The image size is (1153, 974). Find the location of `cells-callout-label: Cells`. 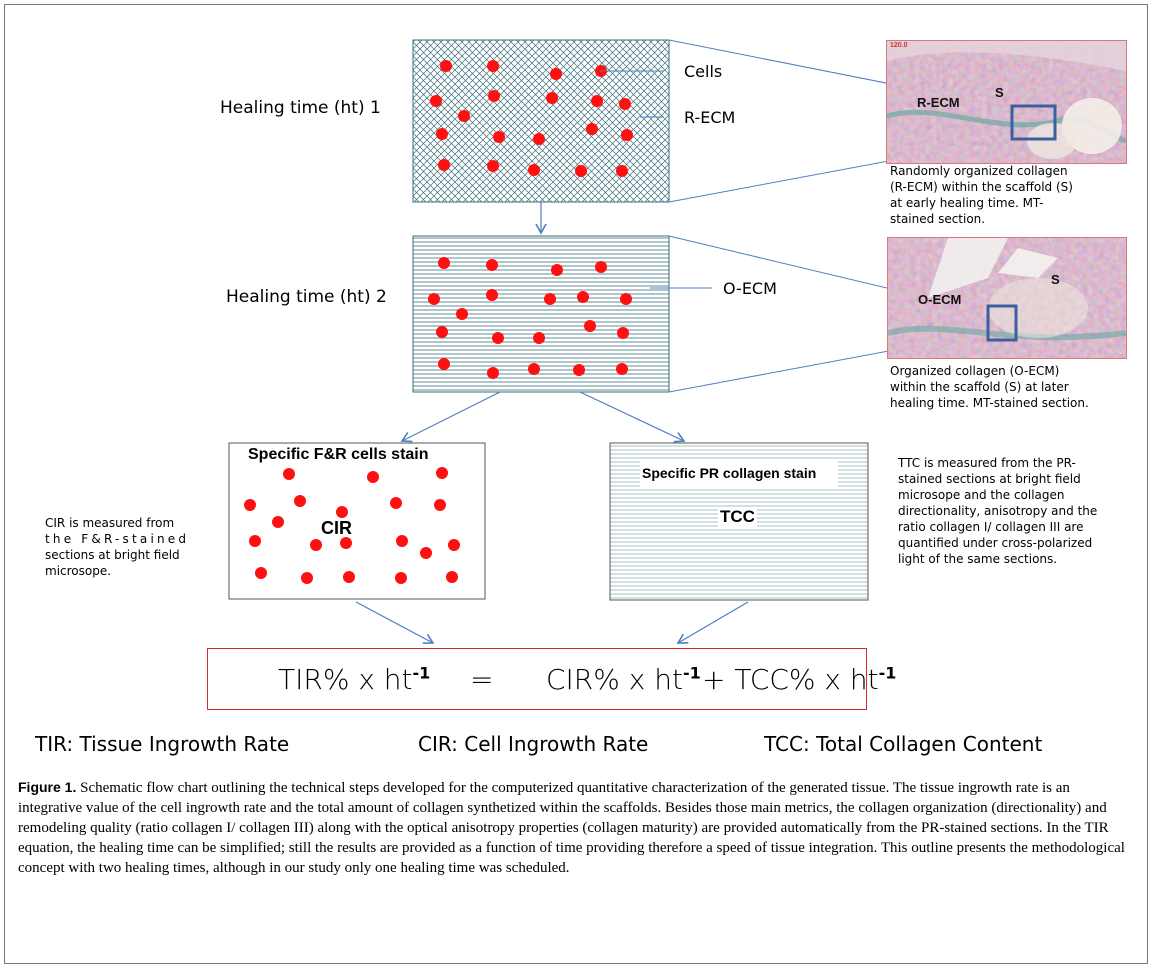

cells-callout-label: Cells is located at coordinates (703, 71).